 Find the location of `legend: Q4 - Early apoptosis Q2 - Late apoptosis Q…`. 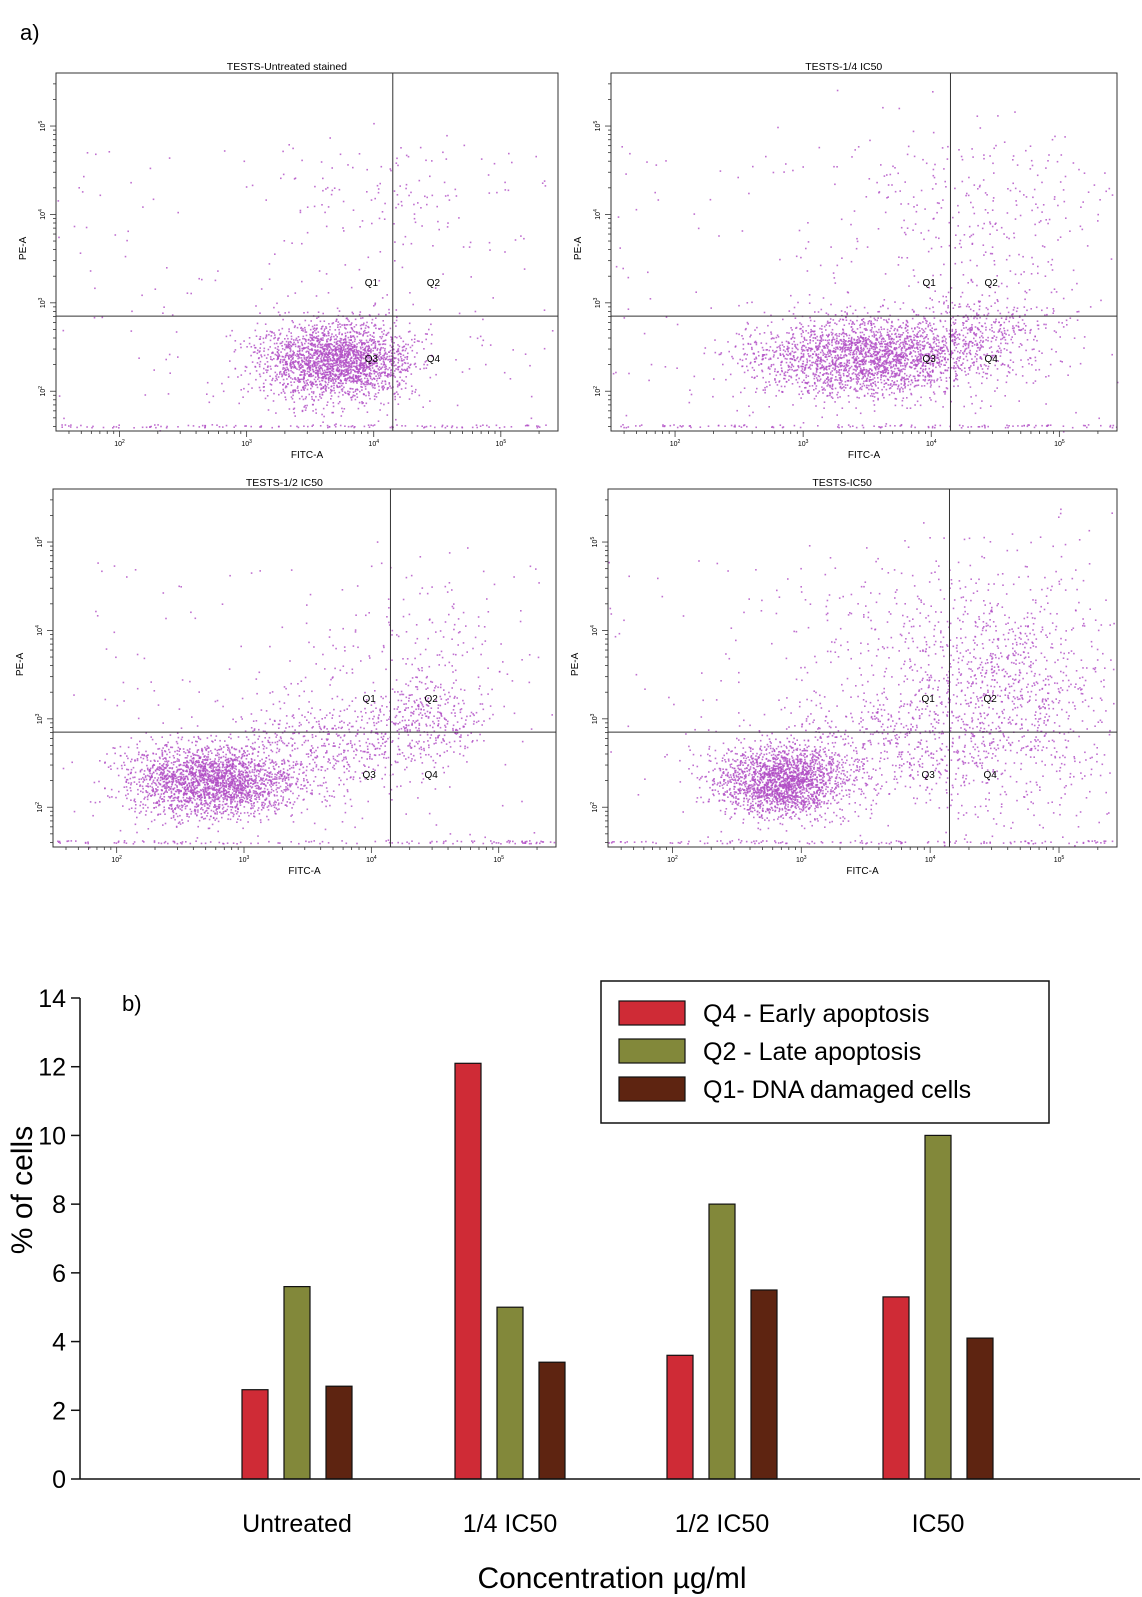

legend: Q4 - Early apoptosis Q2 - Late apoptosis Q… is located at coordinates (825, 1052).